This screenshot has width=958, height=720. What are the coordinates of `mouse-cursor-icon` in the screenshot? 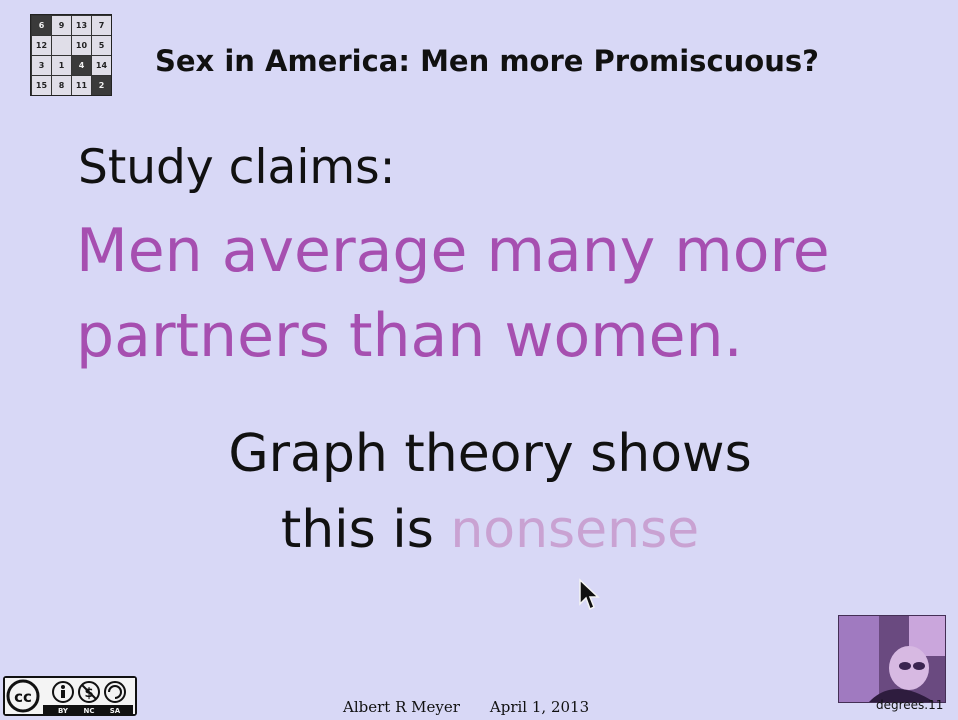 It's located at (589, 594).